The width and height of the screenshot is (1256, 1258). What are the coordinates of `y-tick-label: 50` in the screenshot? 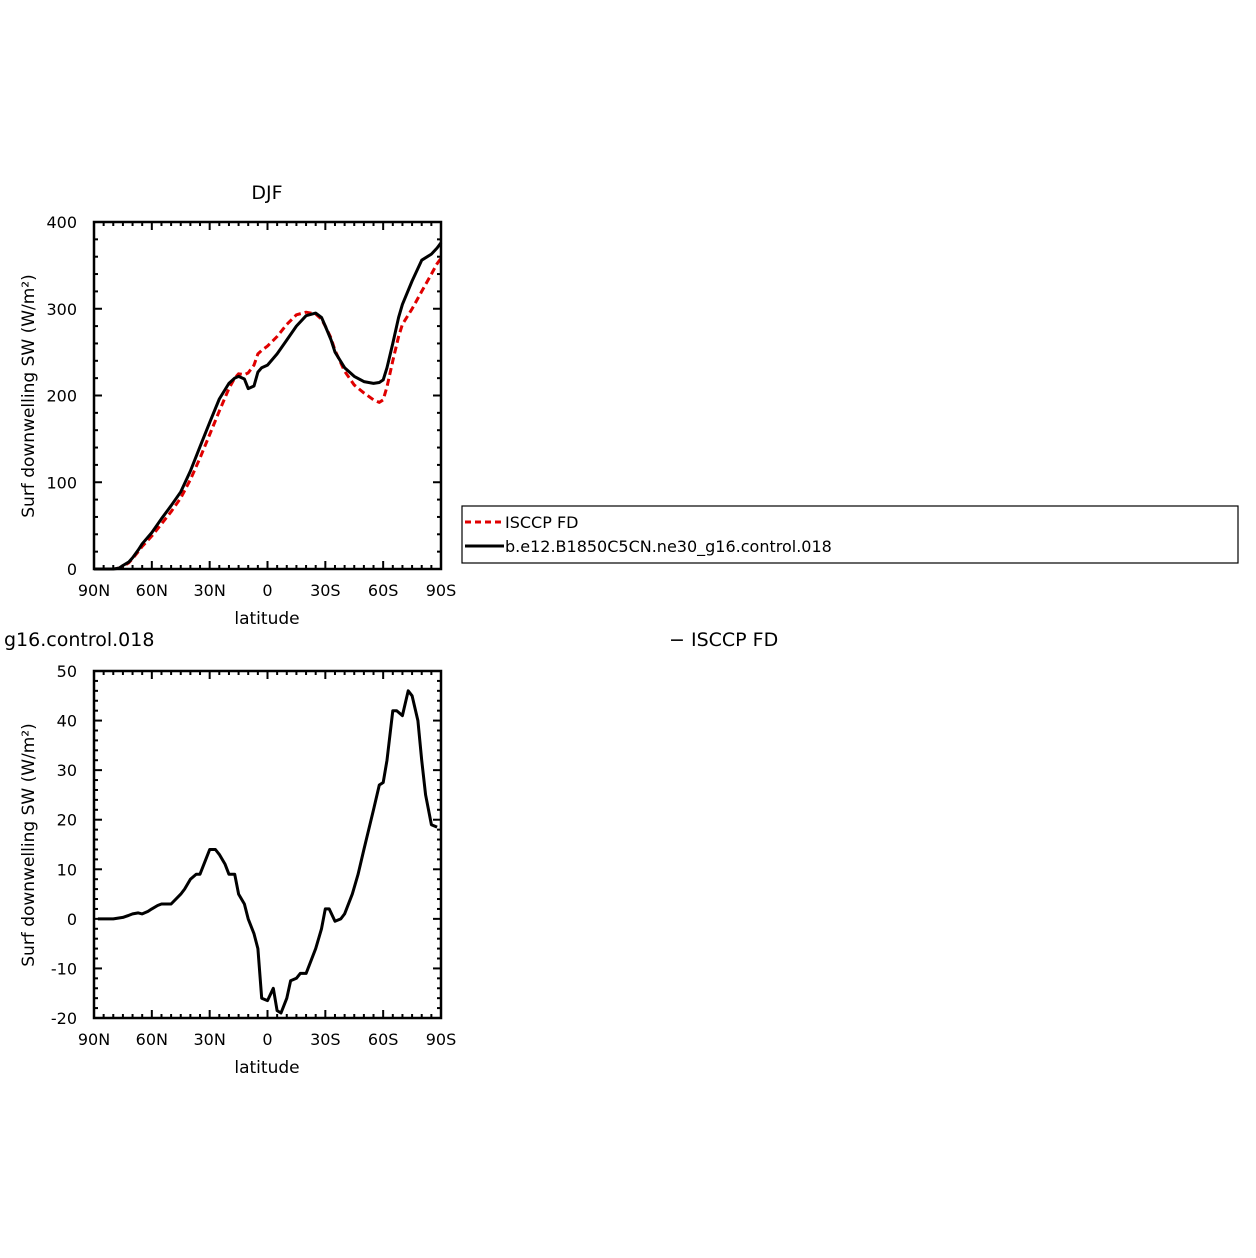 It's located at (67, 671).